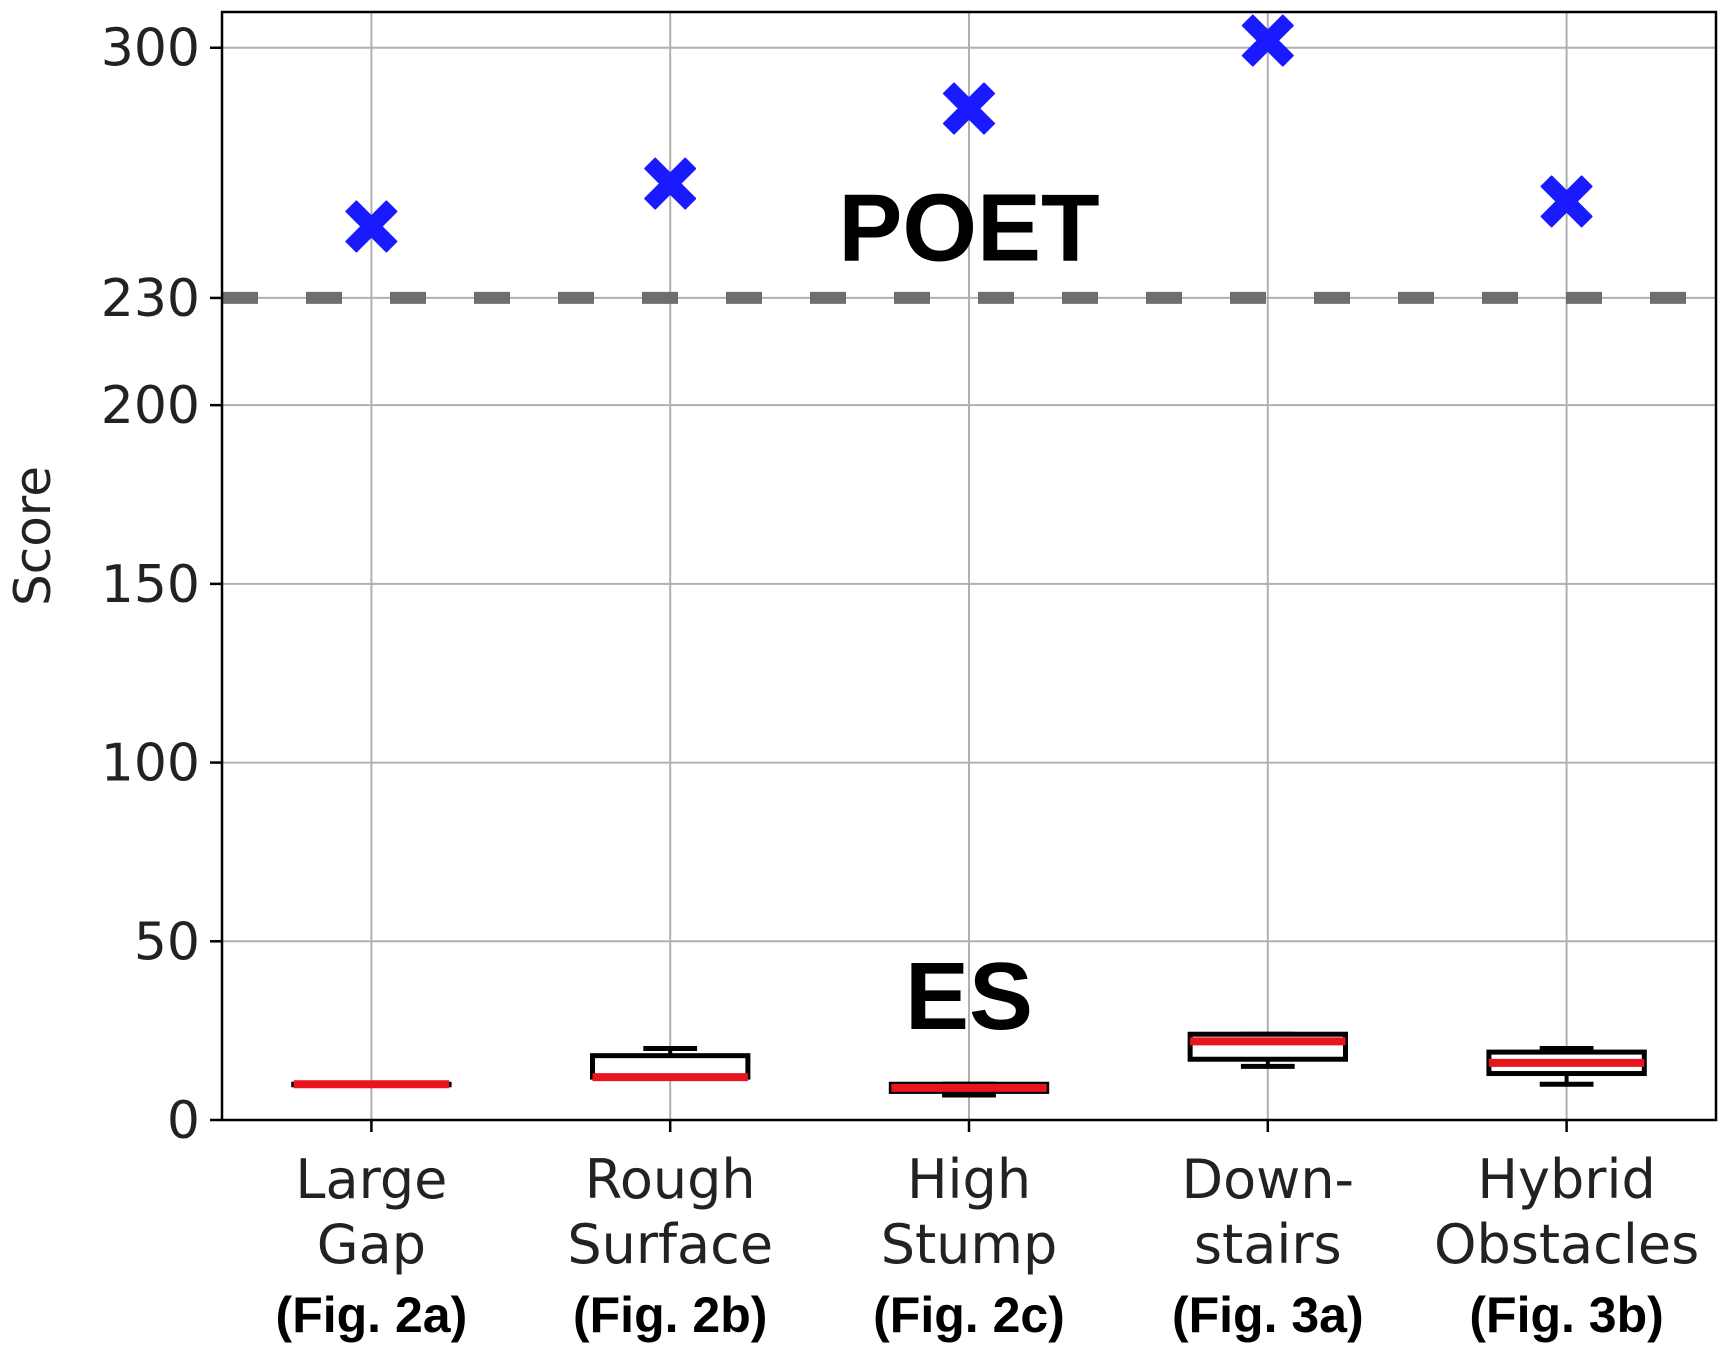 Image resolution: width=1722 pixels, height=1354 pixels. I want to click on x-tick-label-line1-1: Rough, so click(670, 1179).